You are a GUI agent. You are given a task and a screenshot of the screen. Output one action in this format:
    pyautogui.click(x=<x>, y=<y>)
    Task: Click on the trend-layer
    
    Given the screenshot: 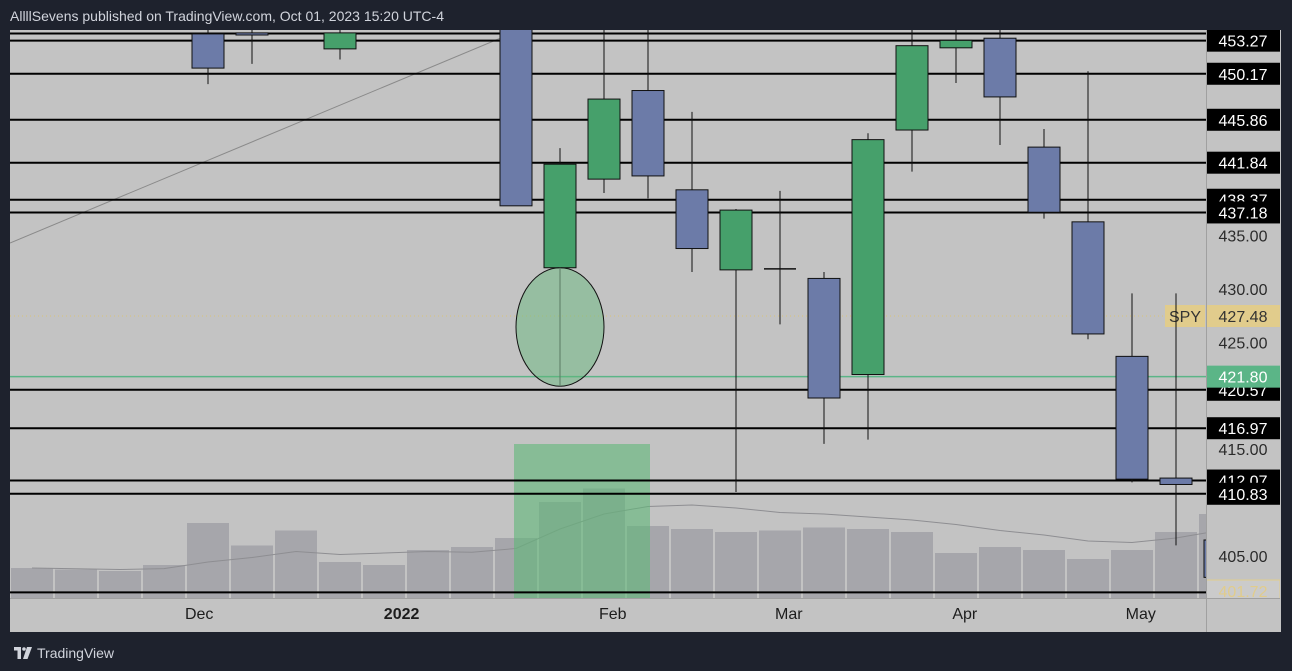 What is the action you would take?
    pyautogui.click(x=265, y=137)
    